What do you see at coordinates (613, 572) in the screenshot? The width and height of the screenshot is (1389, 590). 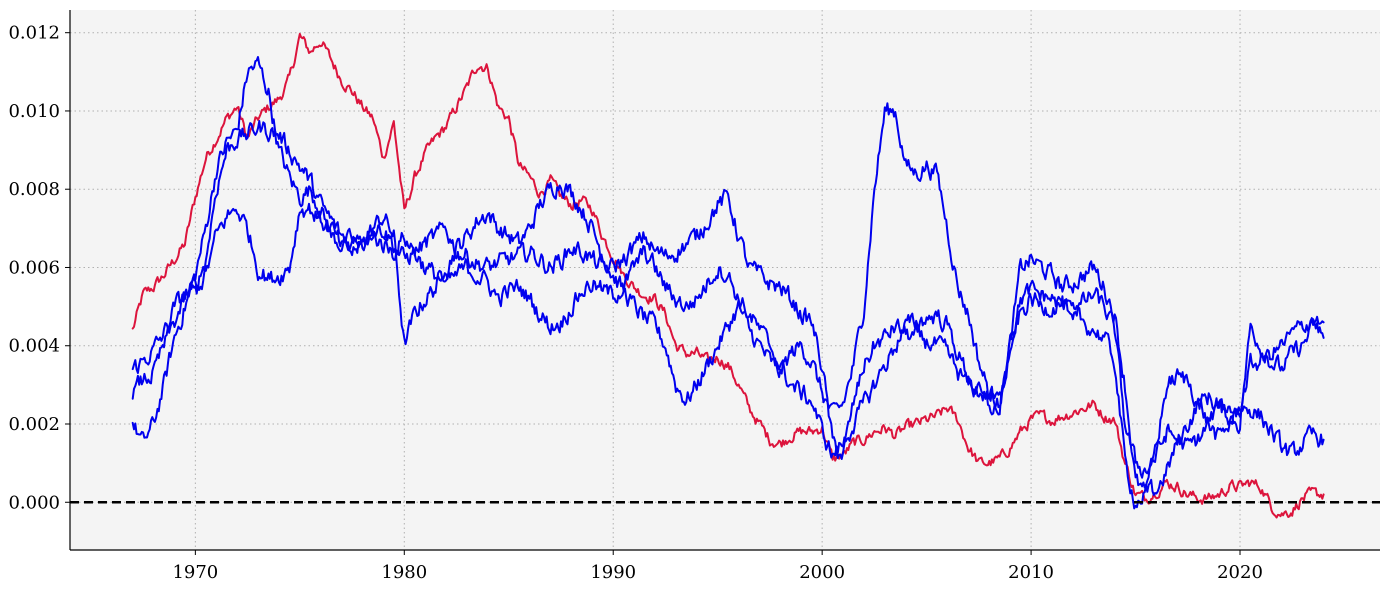 I see `x-tick-label: 1990` at bounding box center [613, 572].